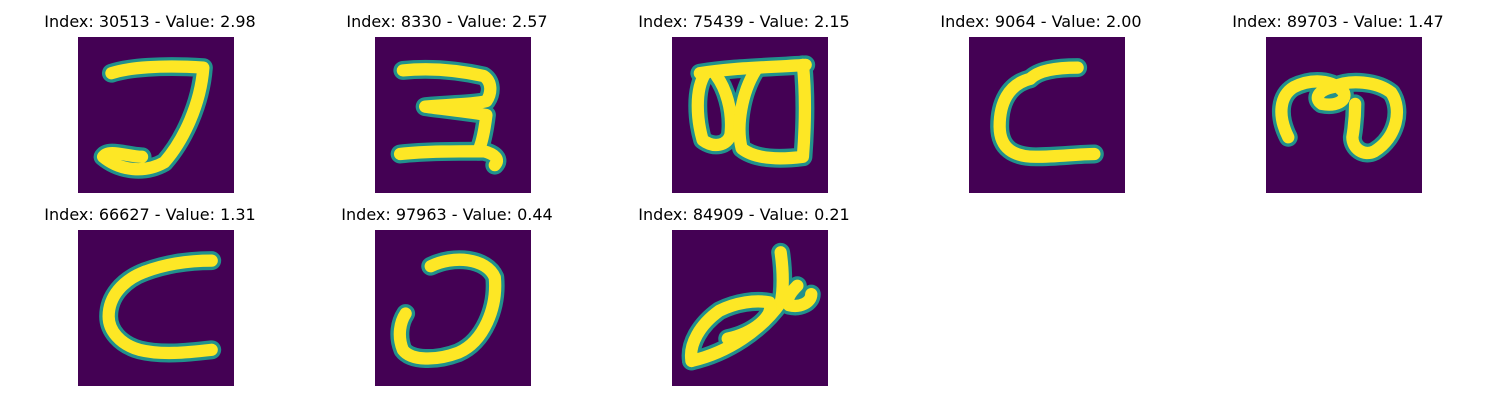  Describe the element at coordinates (1338, 21) in the screenshot. I see `panel-title: Index: 89703 - Value: 1.47` at that location.